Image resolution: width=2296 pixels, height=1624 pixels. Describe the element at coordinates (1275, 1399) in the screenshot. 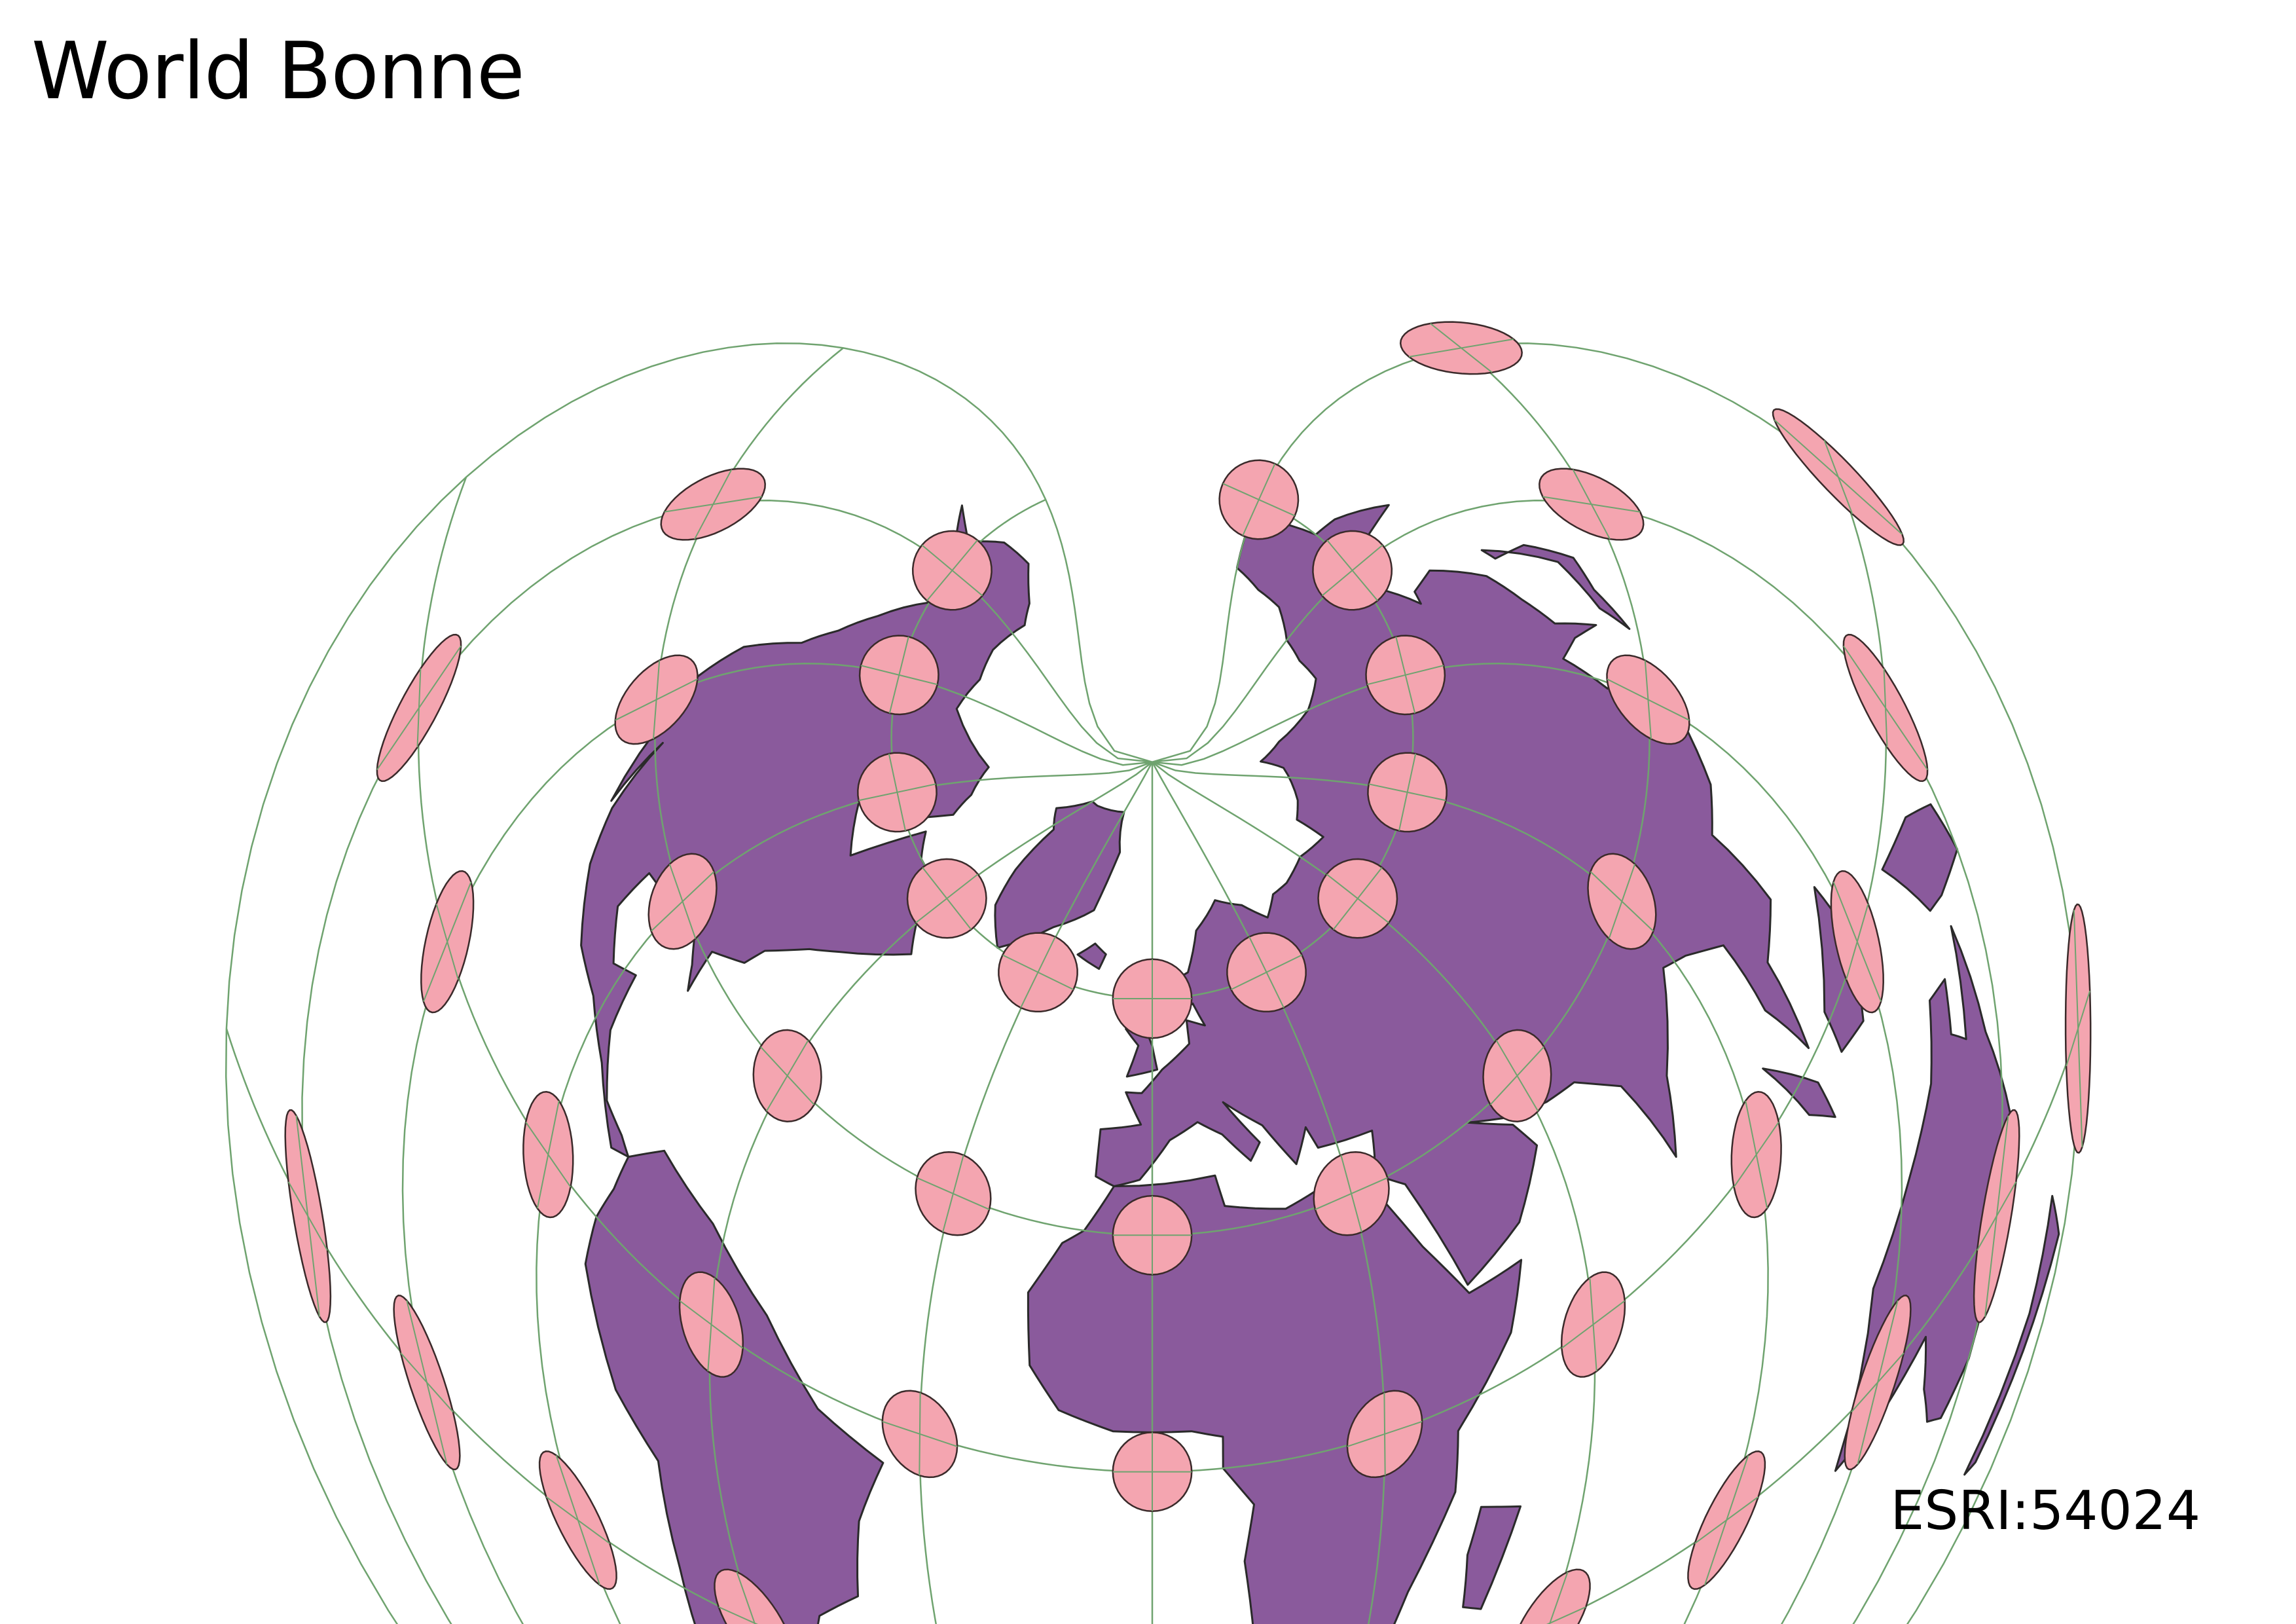

I see `landmass-africa` at that location.